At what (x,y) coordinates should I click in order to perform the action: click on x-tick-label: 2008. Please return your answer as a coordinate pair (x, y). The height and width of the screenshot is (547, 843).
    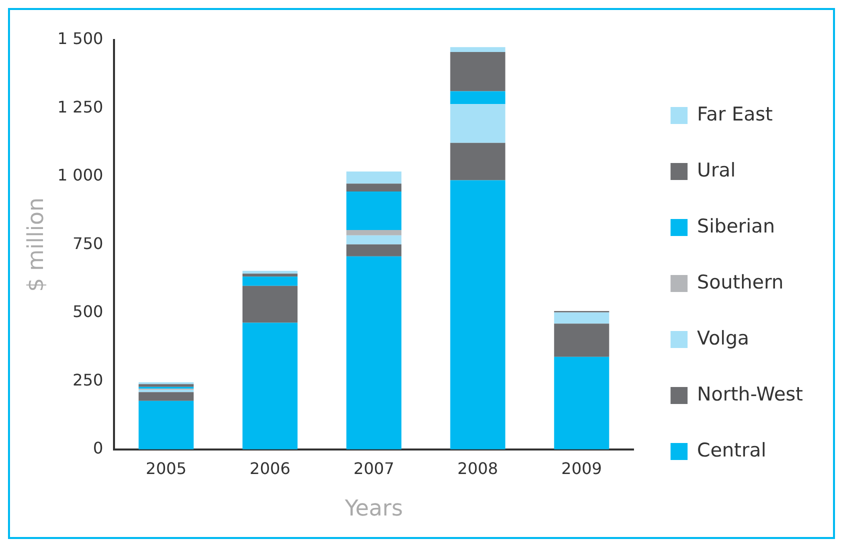
    Looking at the image, I should click on (477, 468).